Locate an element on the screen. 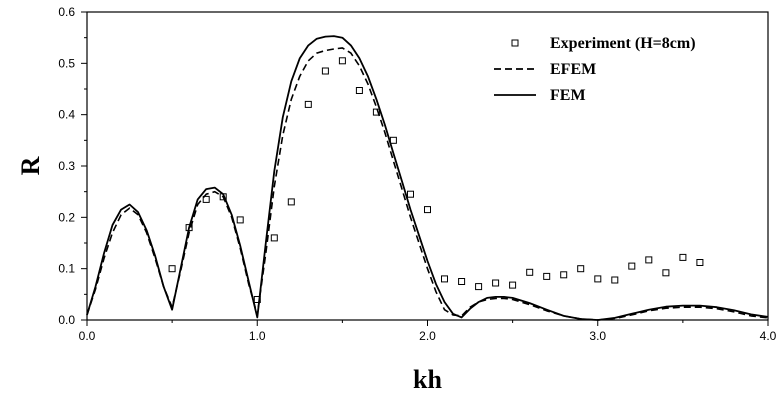 This screenshot has width=780, height=396. x-tick-label: 2.0 is located at coordinates (427, 336).